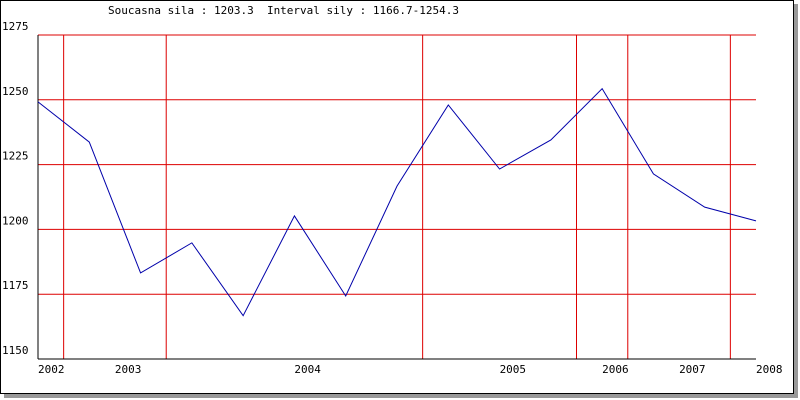  I want to click on y-tick-label: 1225, so click(15, 156).